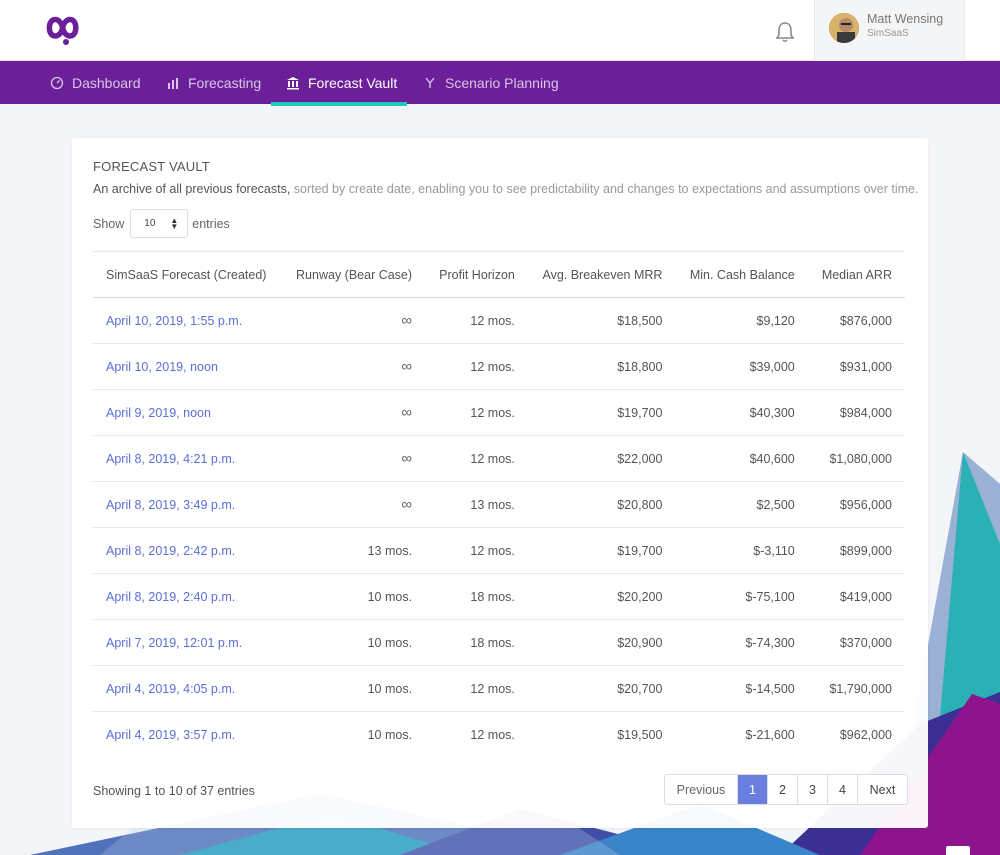 The height and width of the screenshot is (855, 1000). What do you see at coordinates (865, 320) in the screenshot?
I see `cell-median-arr: $876,000` at bounding box center [865, 320].